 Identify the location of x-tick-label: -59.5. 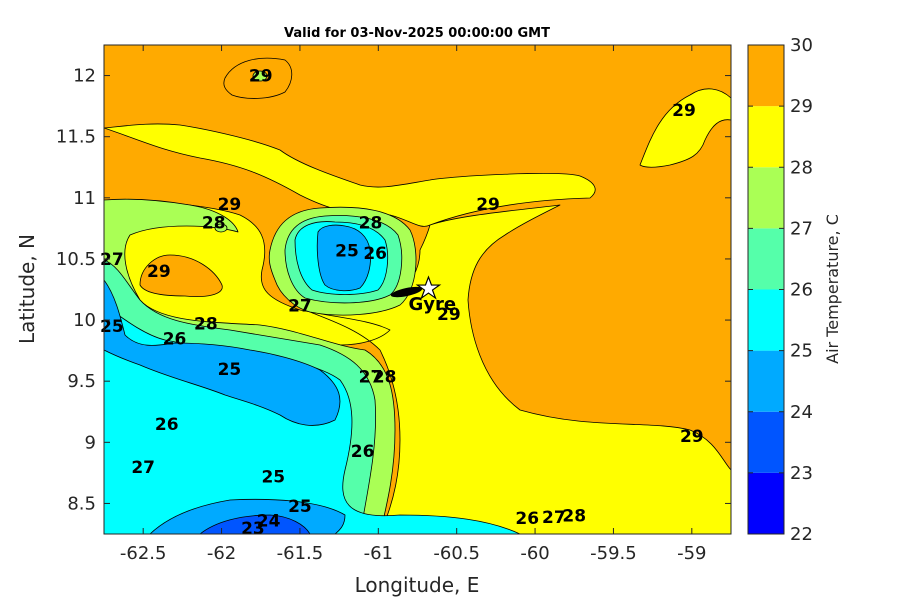
(613, 553).